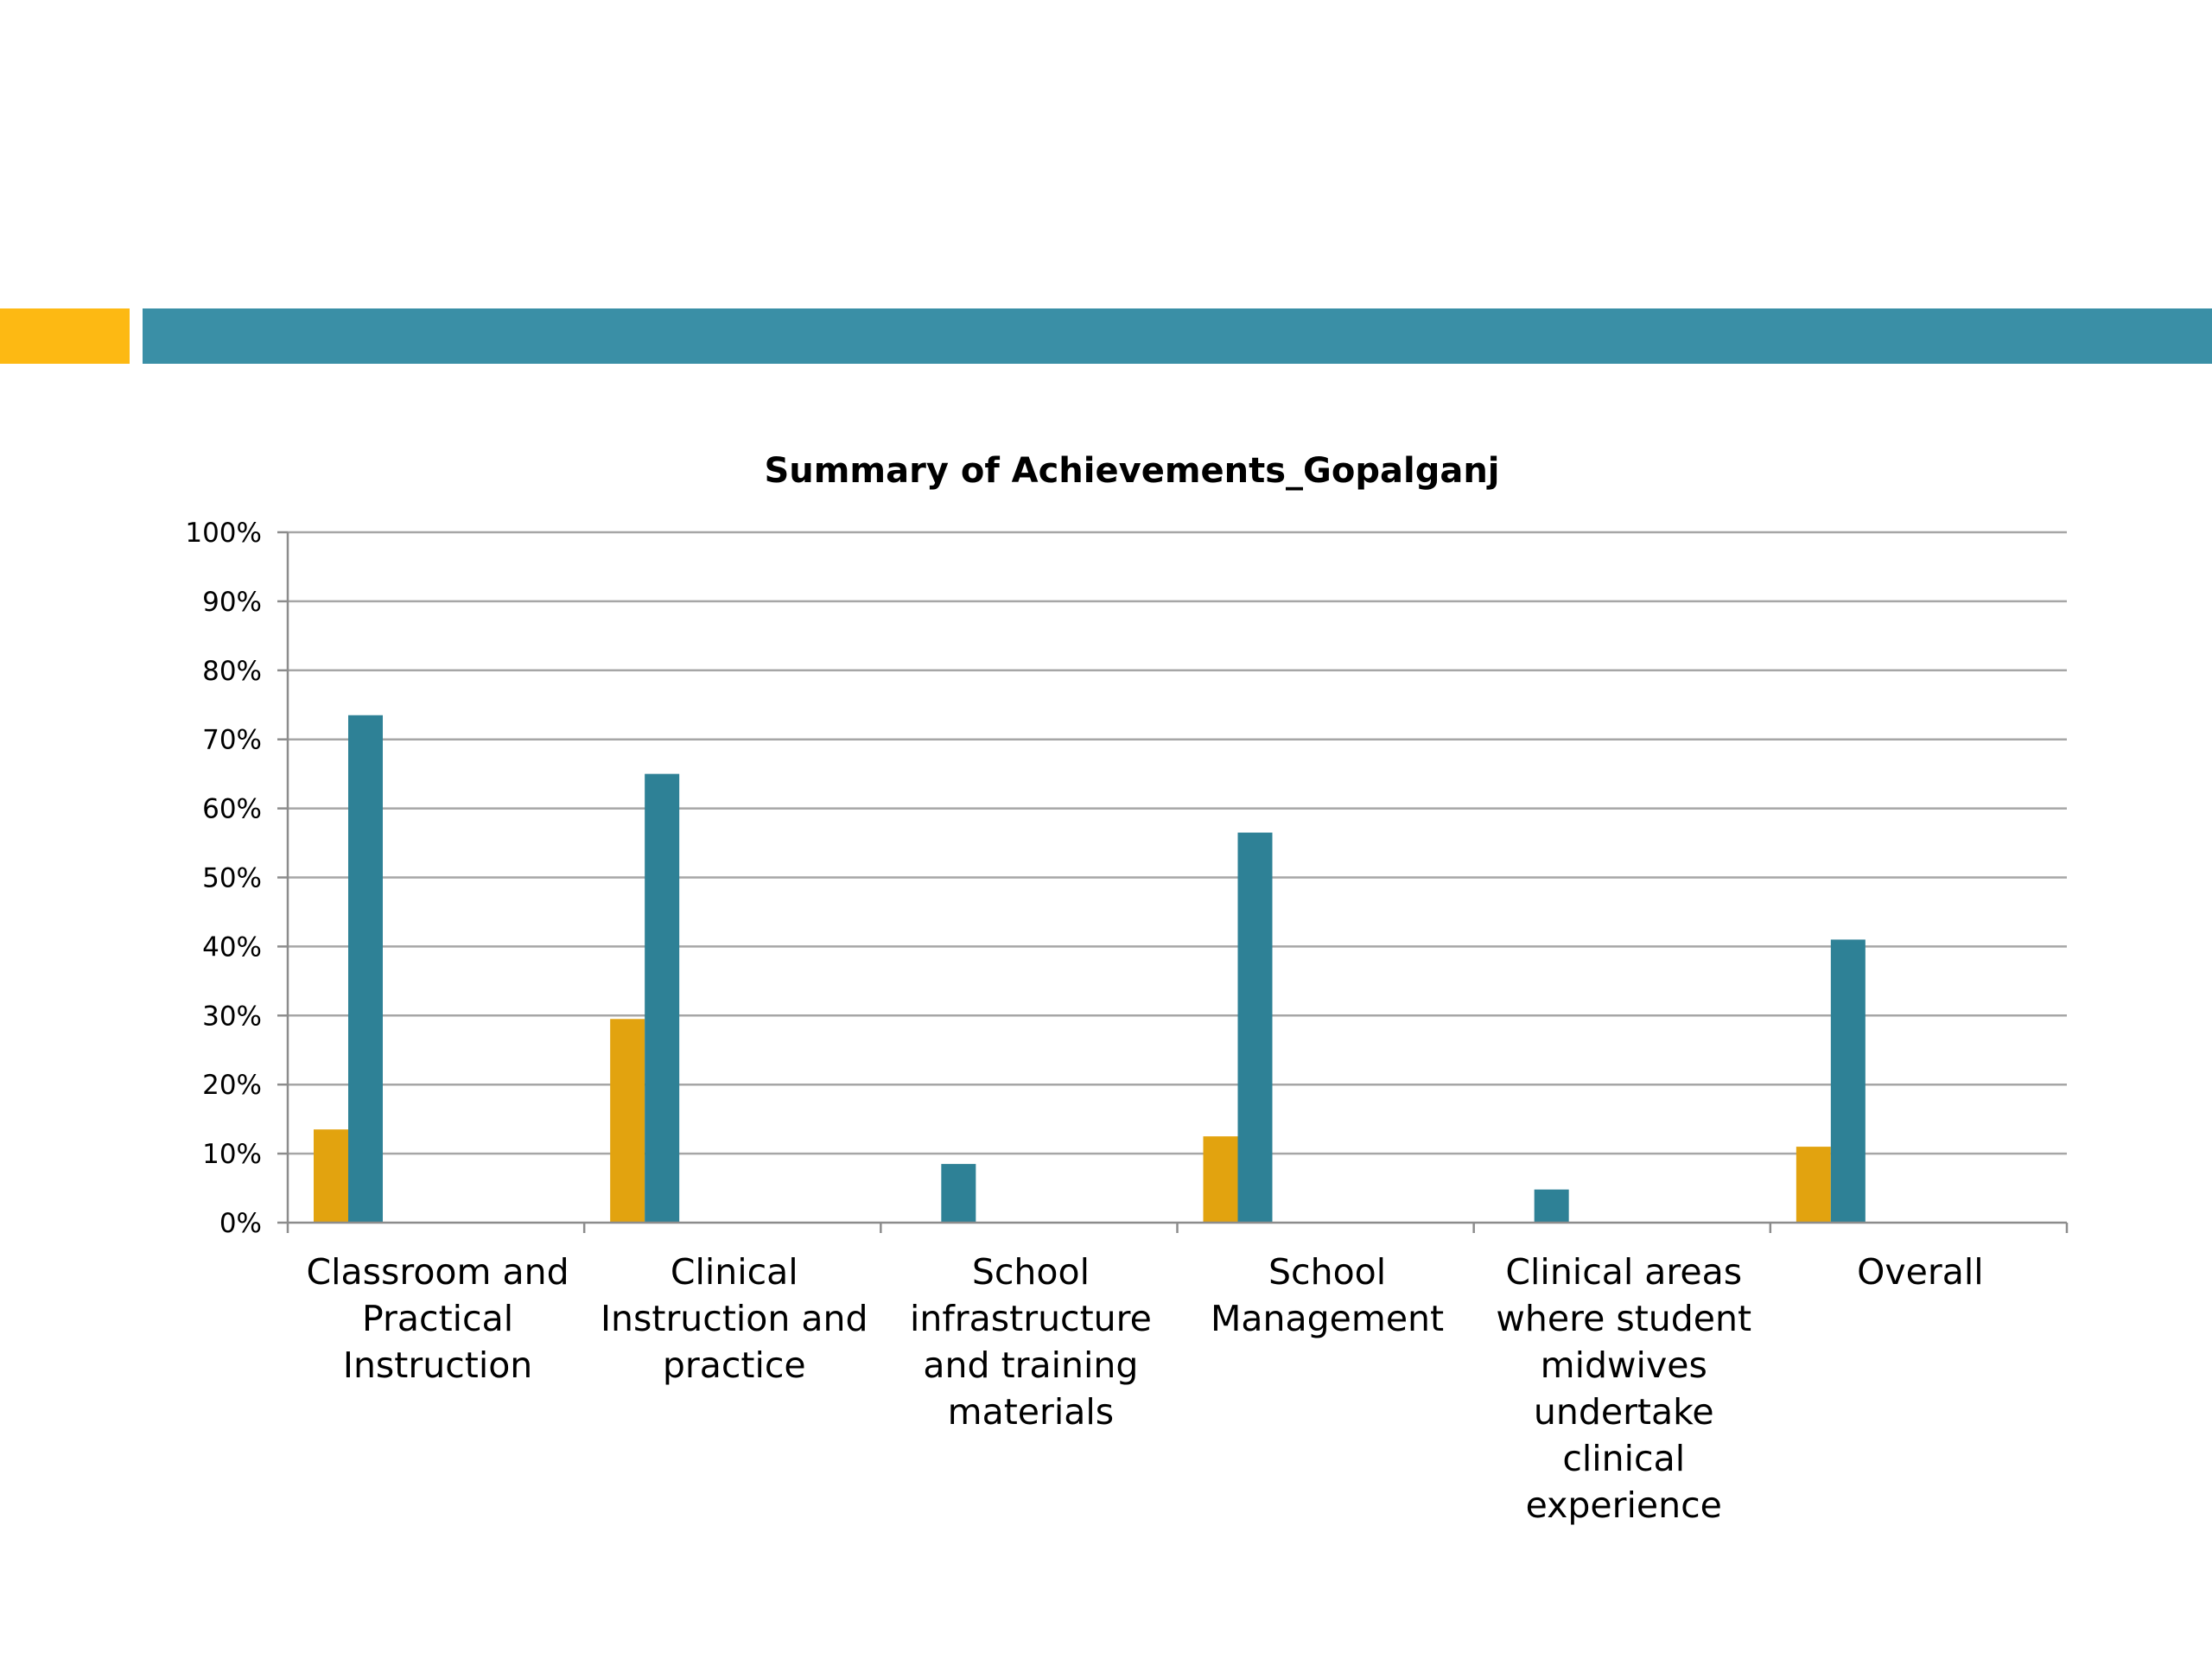 The image size is (2212, 1659). What do you see at coordinates (1327, 1295) in the screenshot?
I see `x-tick-label: School Management` at bounding box center [1327, 1295].